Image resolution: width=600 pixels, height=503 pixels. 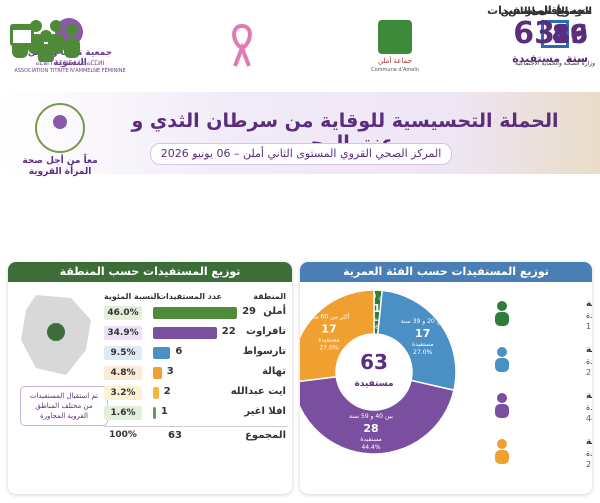 I want to click on age-title: توزيع المستفيدات حسب الفئة العمرية, so click(x=446, y=272).